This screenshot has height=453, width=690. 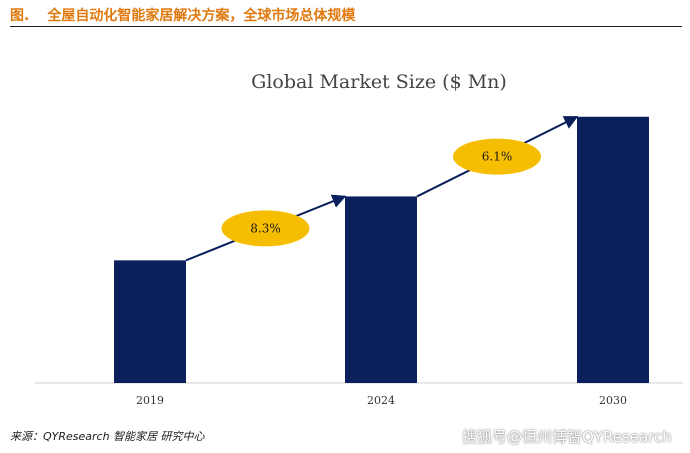 I want to click on growth-badge-2024-2030, so click(x=497, y=156).